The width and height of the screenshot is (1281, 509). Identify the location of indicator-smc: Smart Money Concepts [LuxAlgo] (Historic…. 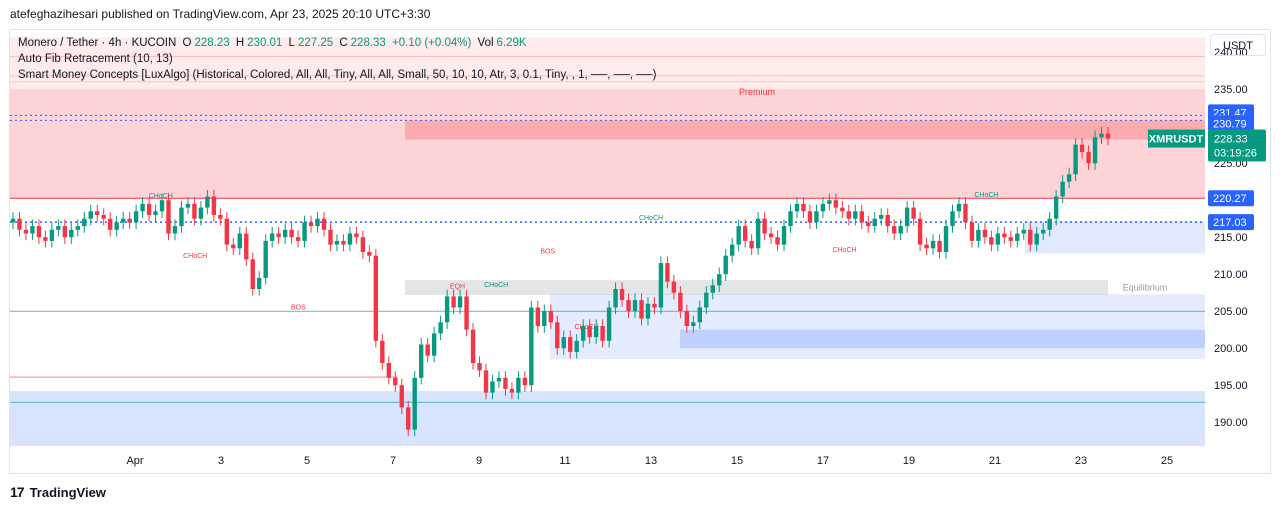
(337, 75).